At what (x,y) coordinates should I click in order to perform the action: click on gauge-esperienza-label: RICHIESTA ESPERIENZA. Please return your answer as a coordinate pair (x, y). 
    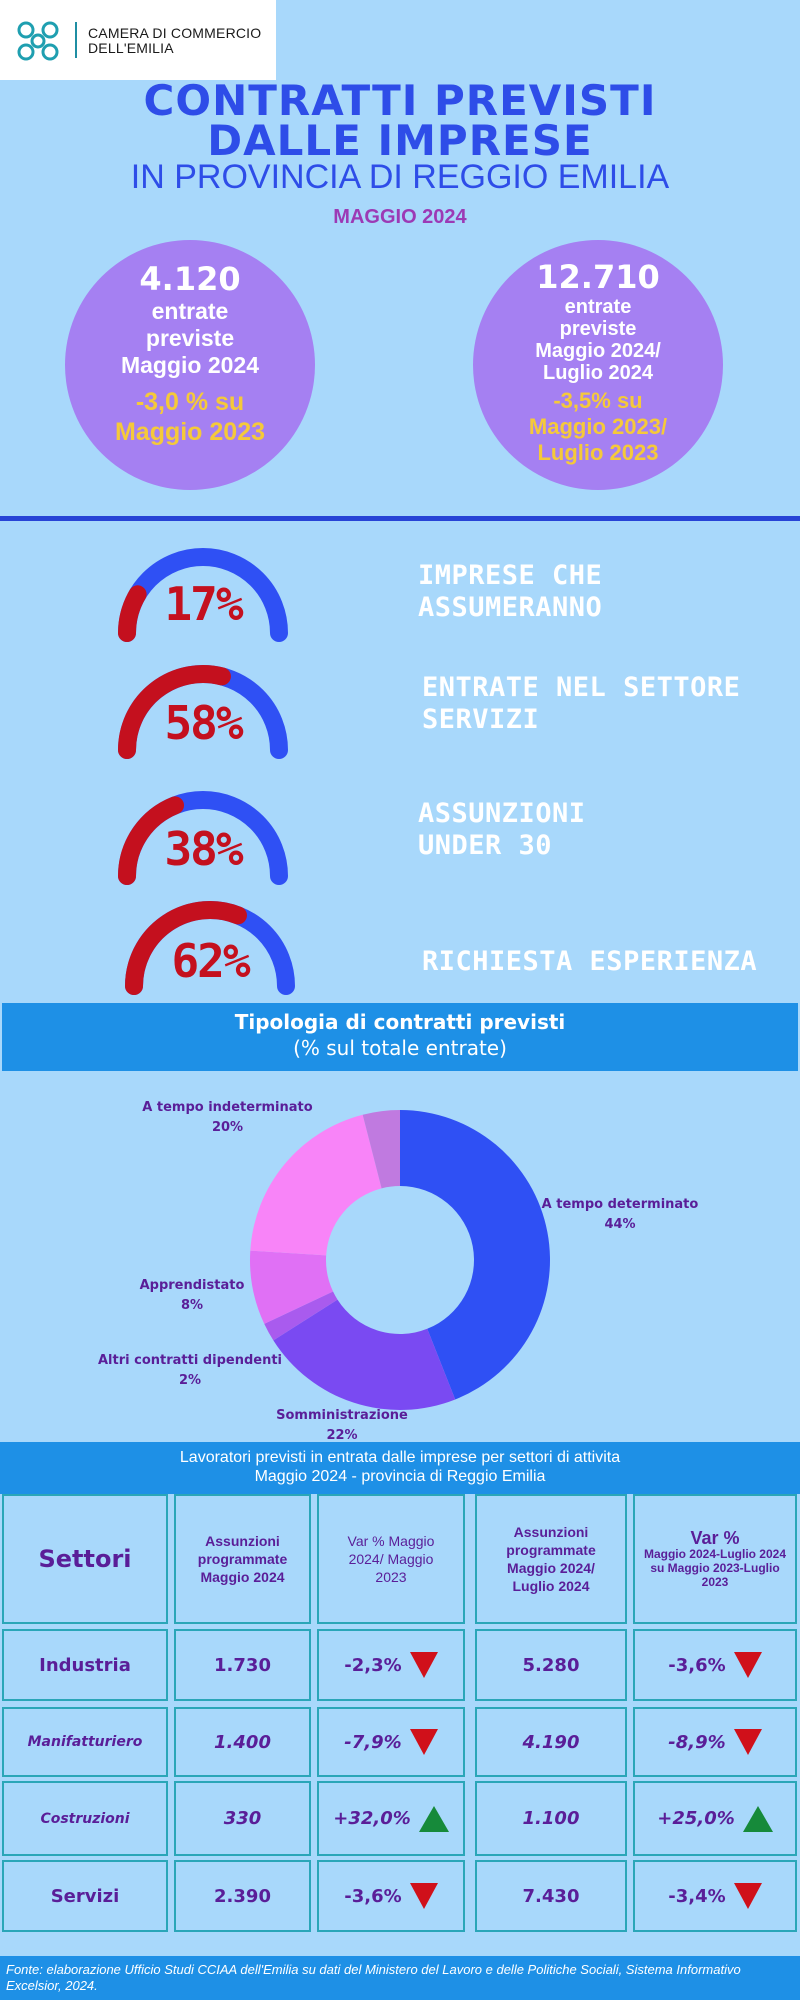
    Looking at the image, I should click on (589, 962).